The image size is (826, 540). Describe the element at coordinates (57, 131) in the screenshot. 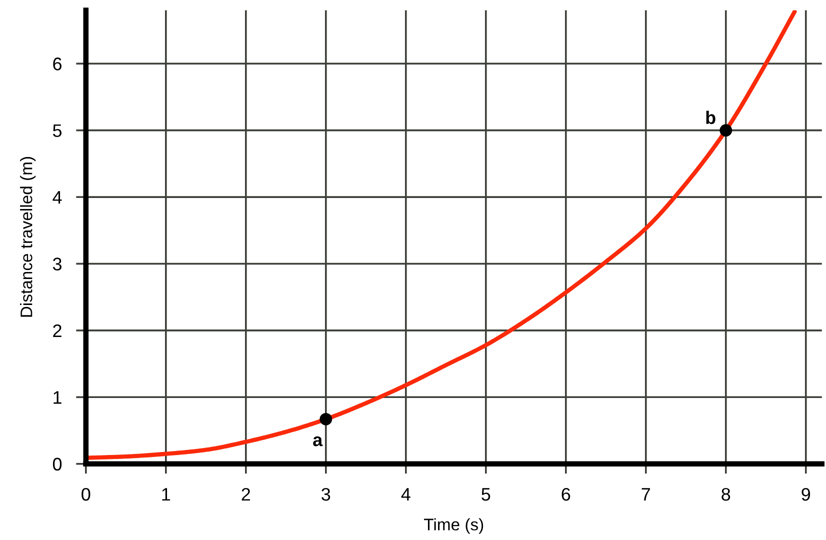

I see `y-tick-label: 5` at that location.